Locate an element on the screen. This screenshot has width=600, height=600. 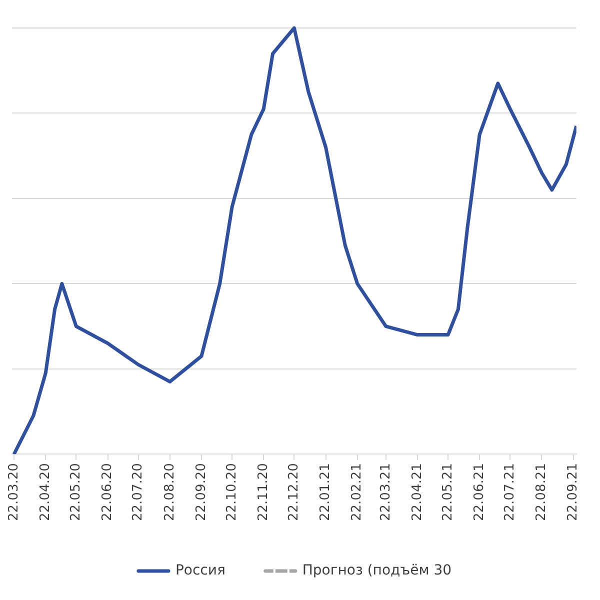
x-tick-label: 22.03.20 is located at coordinates (14, 492).